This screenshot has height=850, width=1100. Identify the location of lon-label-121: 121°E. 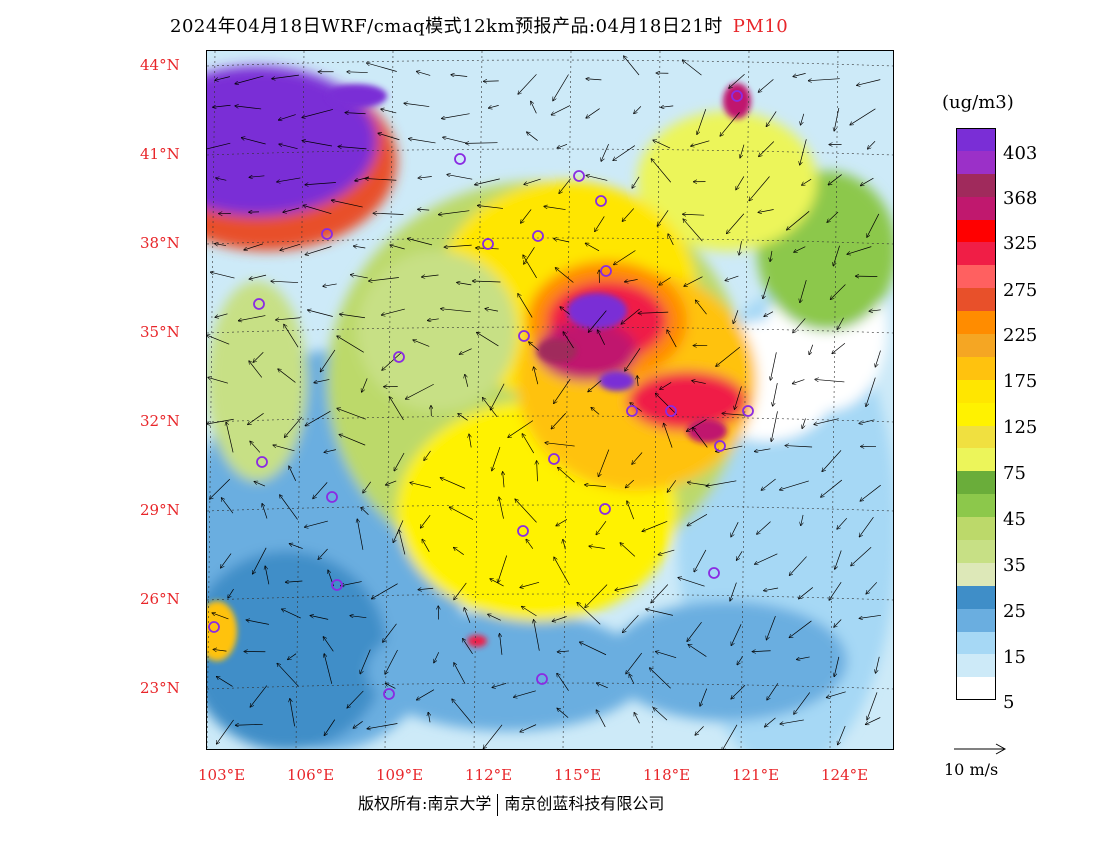
(756, 775).